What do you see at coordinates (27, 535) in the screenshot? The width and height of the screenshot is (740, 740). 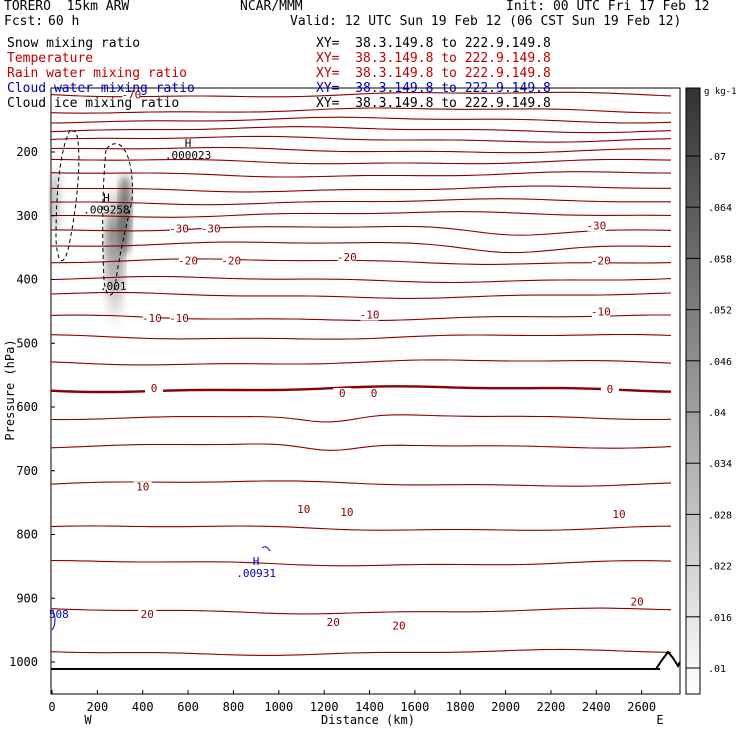 I see `y-tick-label: 800` at bounding box center [27, 535].